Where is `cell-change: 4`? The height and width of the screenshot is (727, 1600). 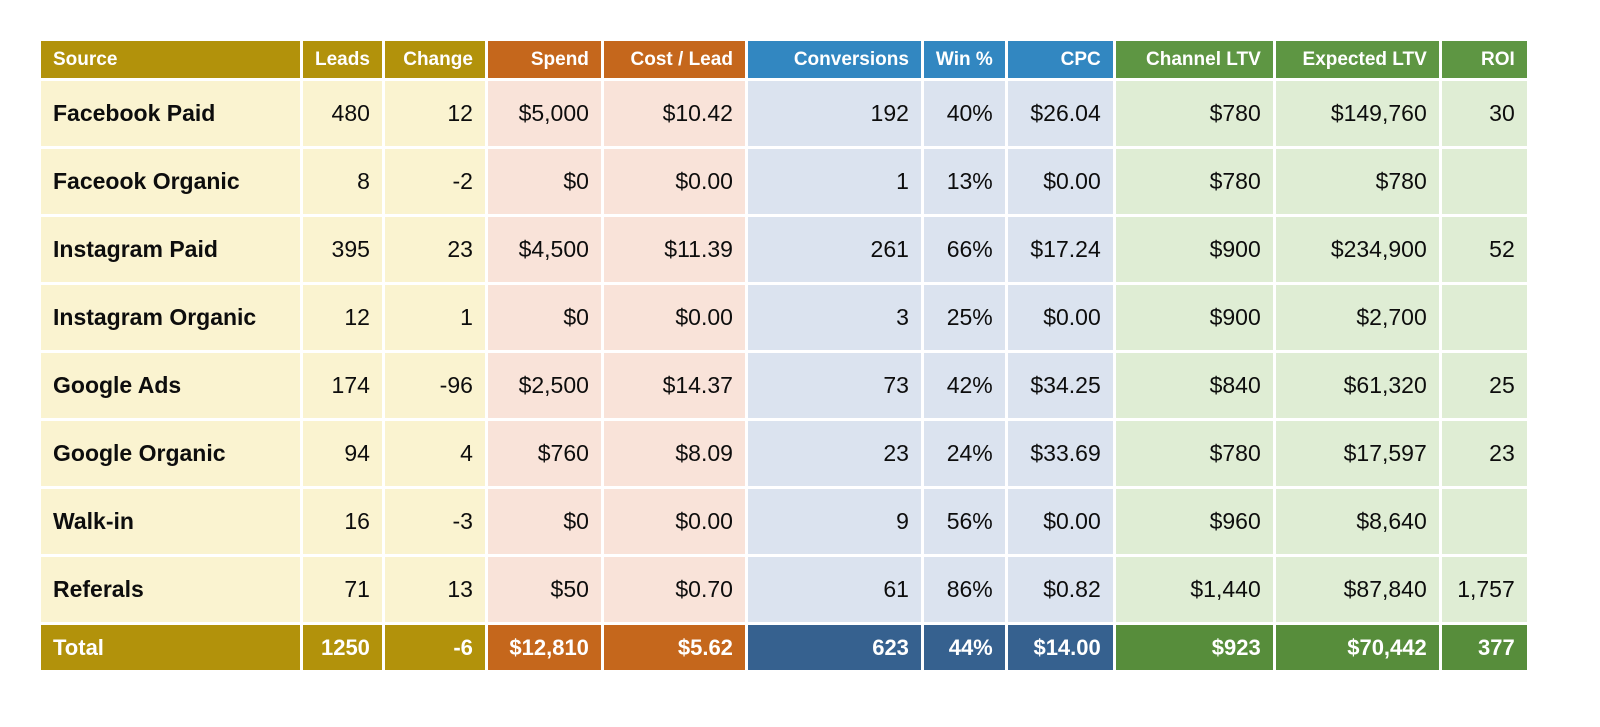
cell-change: 4 is located at coordinates (434, 453).